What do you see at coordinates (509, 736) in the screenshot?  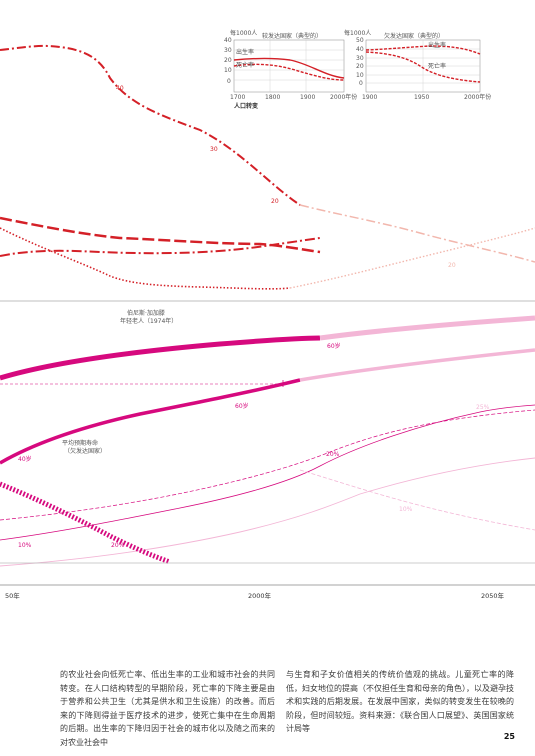 I see `page-number: 25` at bounding box center [509, 736].